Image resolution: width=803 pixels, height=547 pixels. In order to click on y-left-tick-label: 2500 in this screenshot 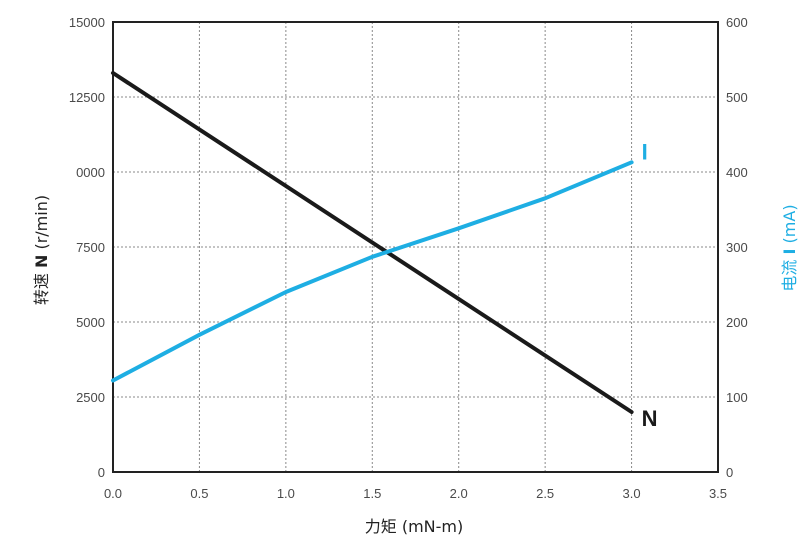, I will do `click(90, 397)`.